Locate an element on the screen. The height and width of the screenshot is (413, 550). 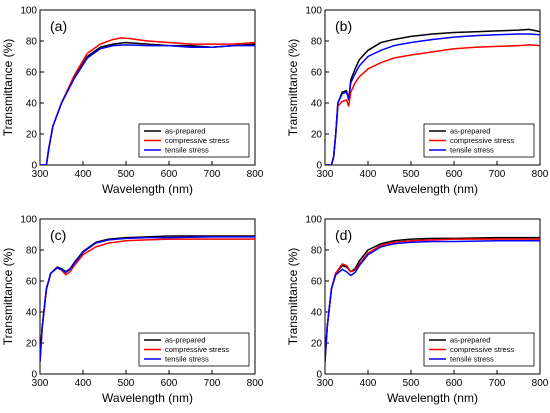
panel-label: (b) is located at coordinates (343, 26).